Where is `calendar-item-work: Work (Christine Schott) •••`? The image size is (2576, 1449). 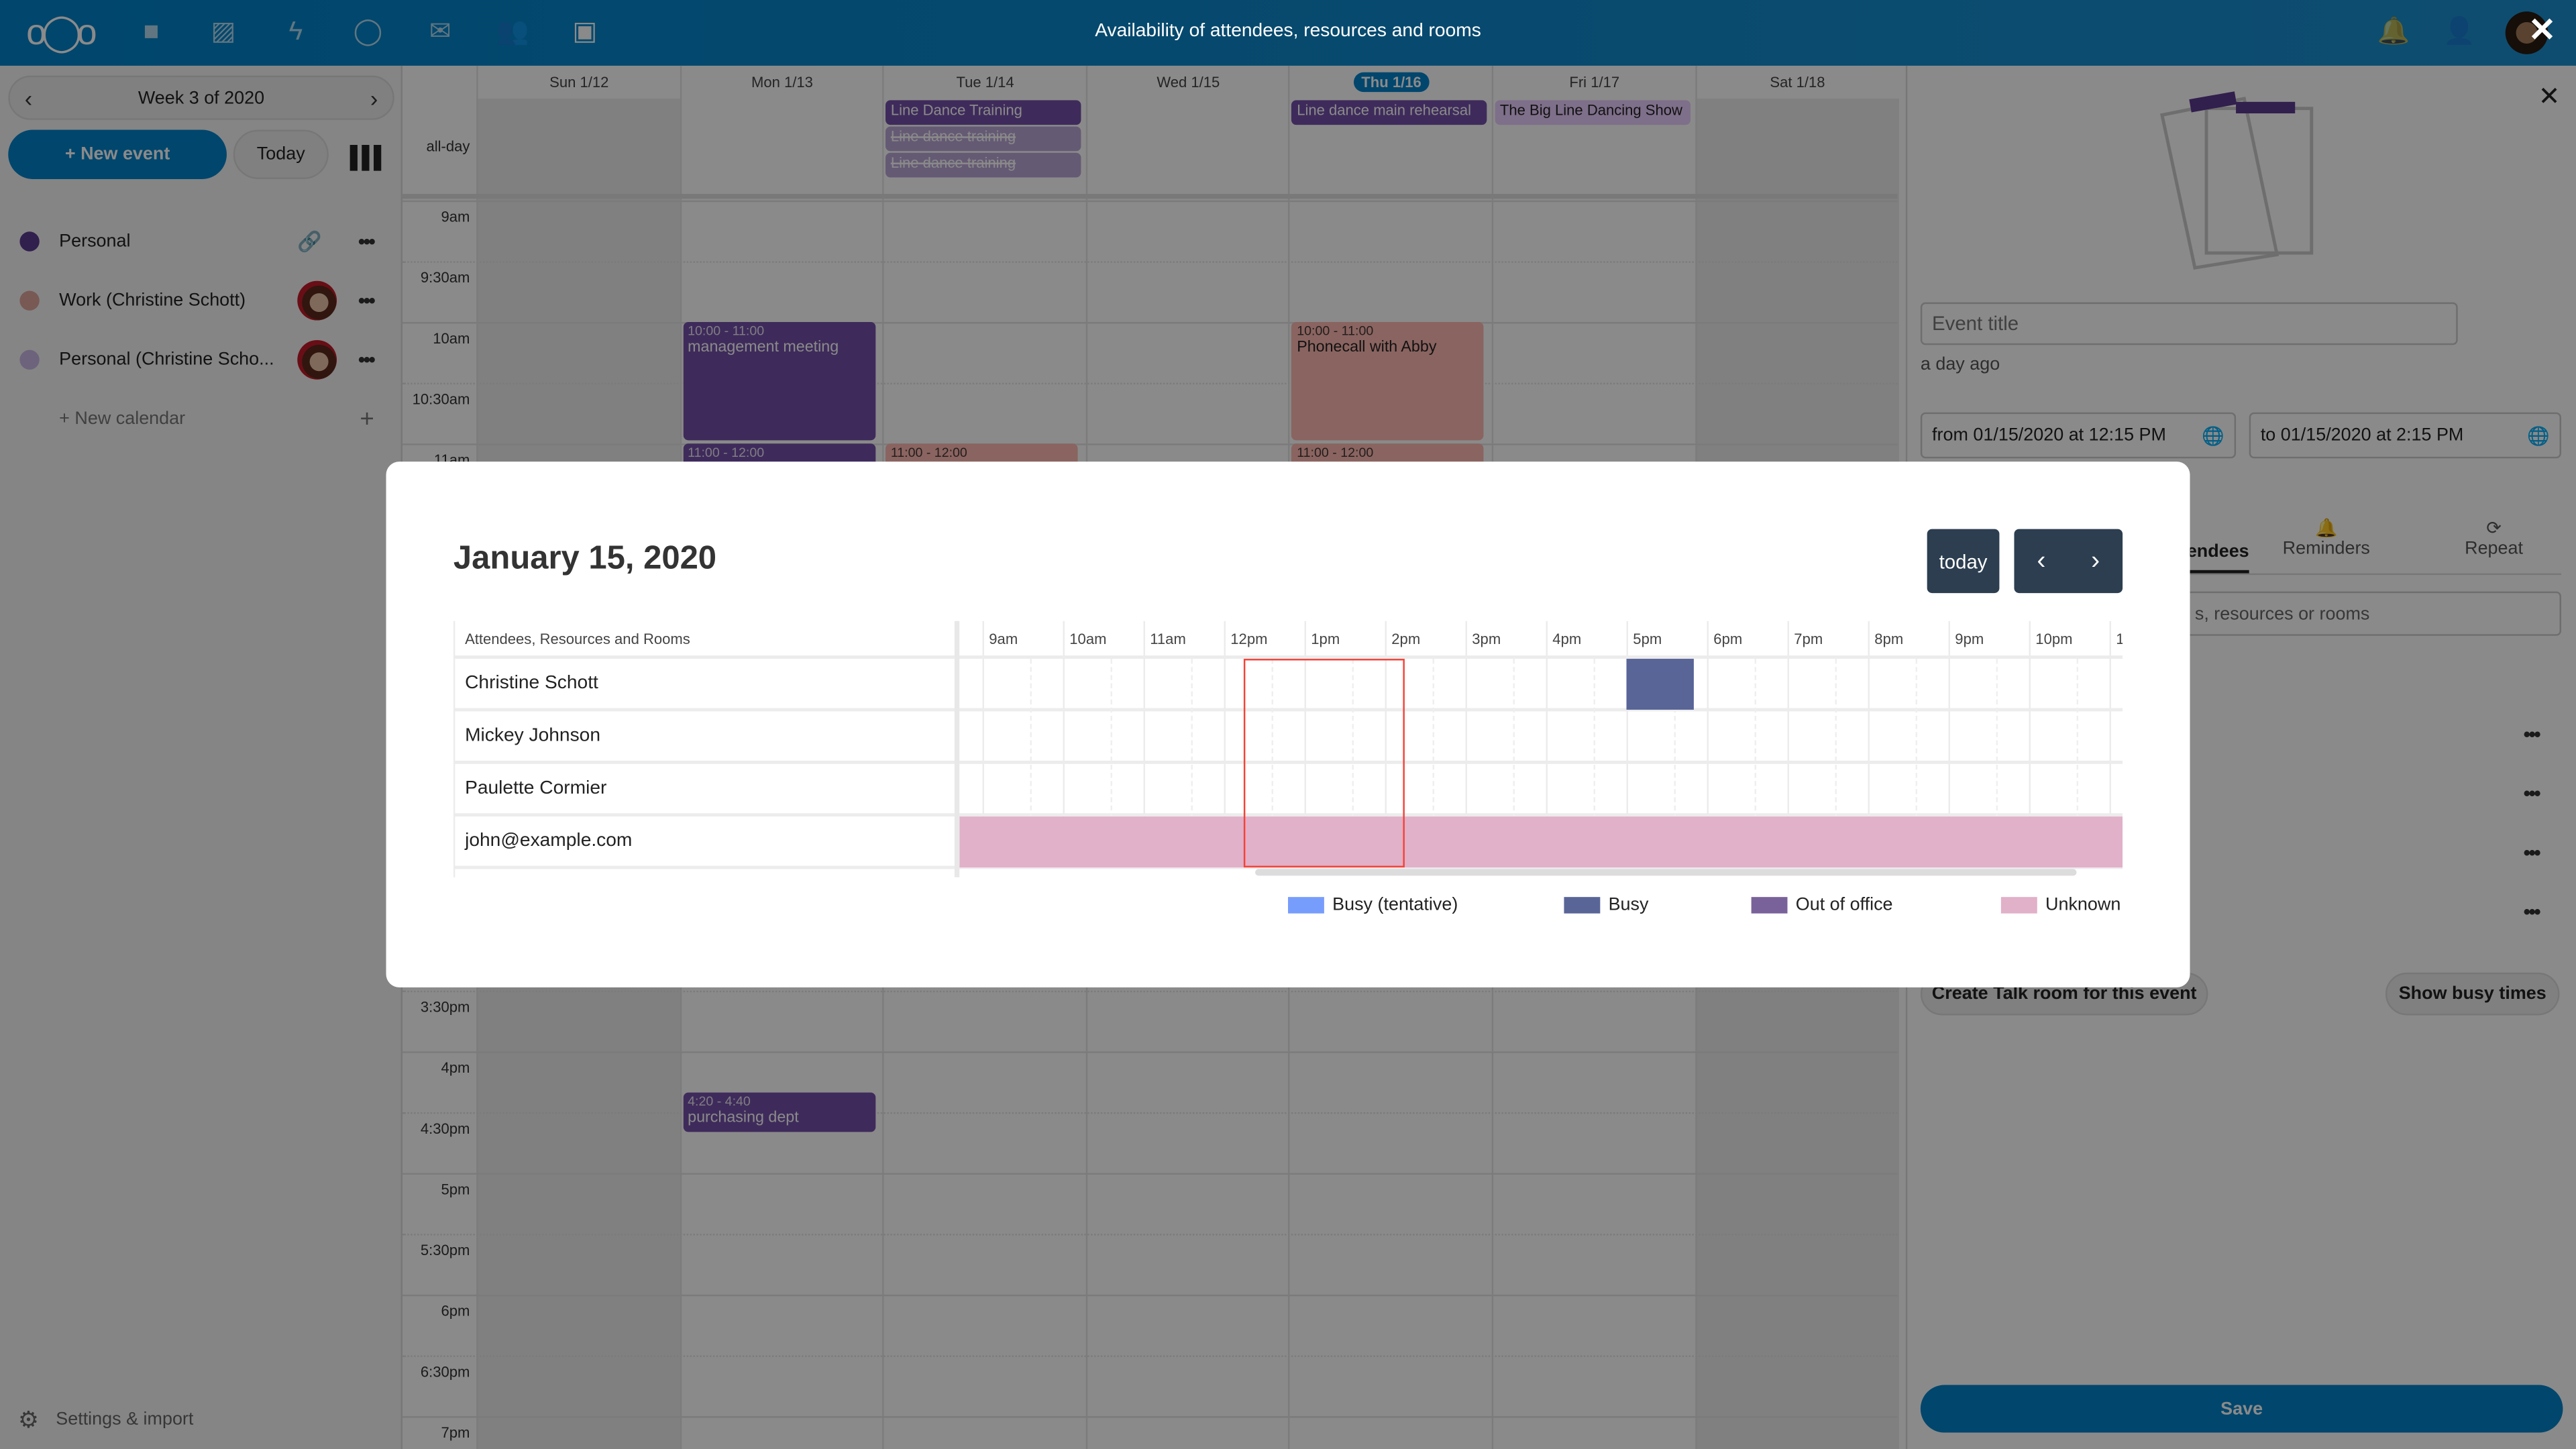
calendar-item-work: Work (Christine Schott) ••• is located at coordinates (201, 301).